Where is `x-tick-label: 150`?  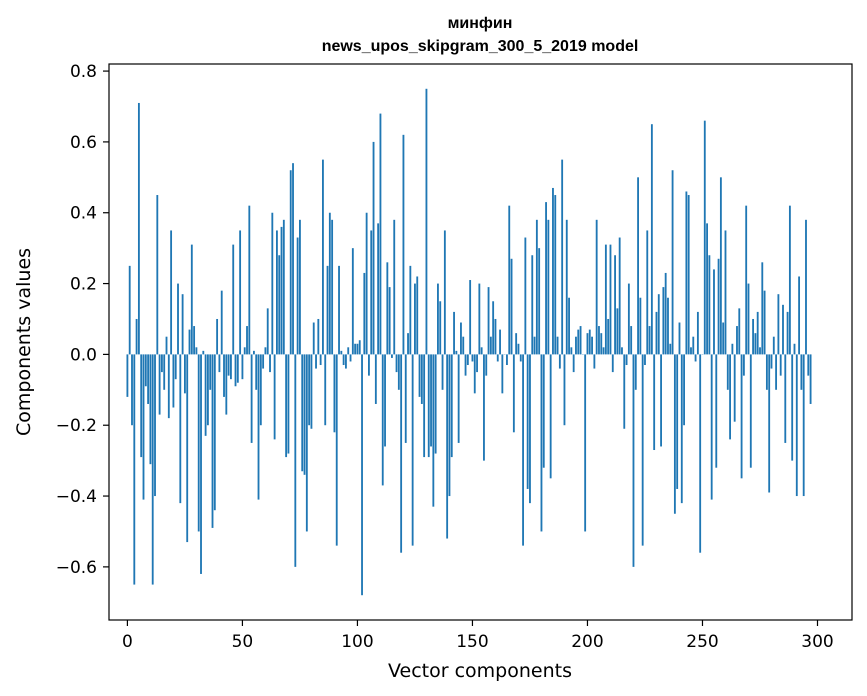
x-tick-label: 150 is located at coordinates (472, 642).